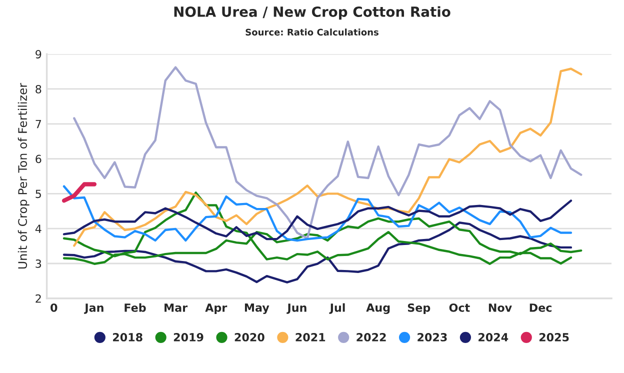  I want to click on y-axis-title: Unit of Crop Per Ton of Fertilizer, so click(24, 175).